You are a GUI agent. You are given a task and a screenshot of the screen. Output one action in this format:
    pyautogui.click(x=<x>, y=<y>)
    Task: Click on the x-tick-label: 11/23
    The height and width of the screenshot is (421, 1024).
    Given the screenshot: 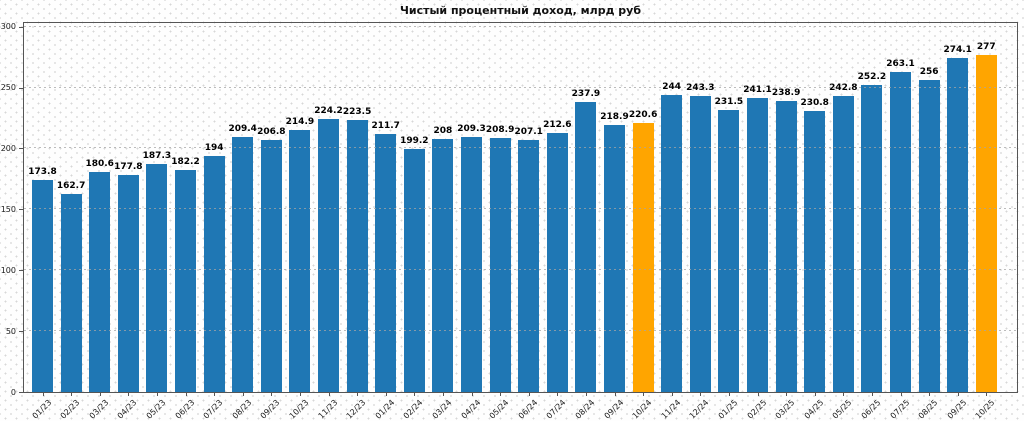 What is the action you would take?
    pyautogui.click(x=327, y=409)
    